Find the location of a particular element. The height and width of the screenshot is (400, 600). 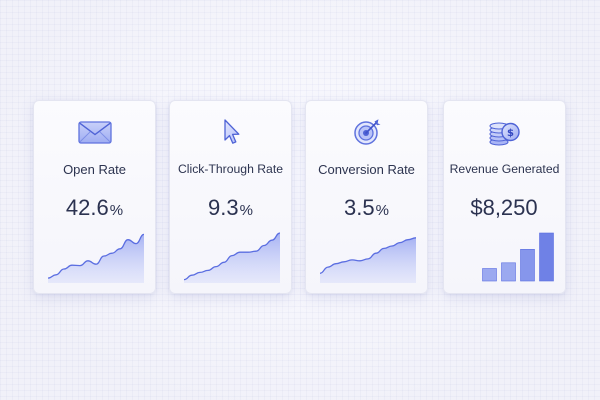

kpi-label: Open Rate is located at coordinates (94, 169).